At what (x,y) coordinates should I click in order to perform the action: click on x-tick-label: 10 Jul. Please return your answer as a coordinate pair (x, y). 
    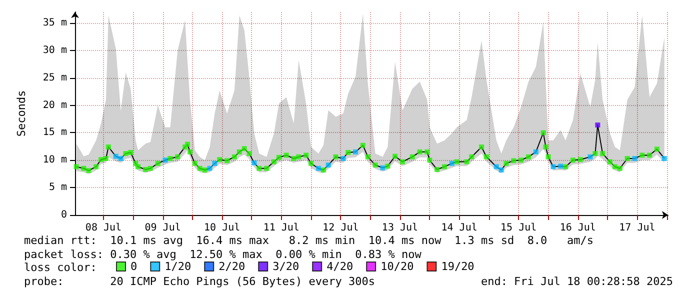
    Looking at the image, I should click on (222, 228).